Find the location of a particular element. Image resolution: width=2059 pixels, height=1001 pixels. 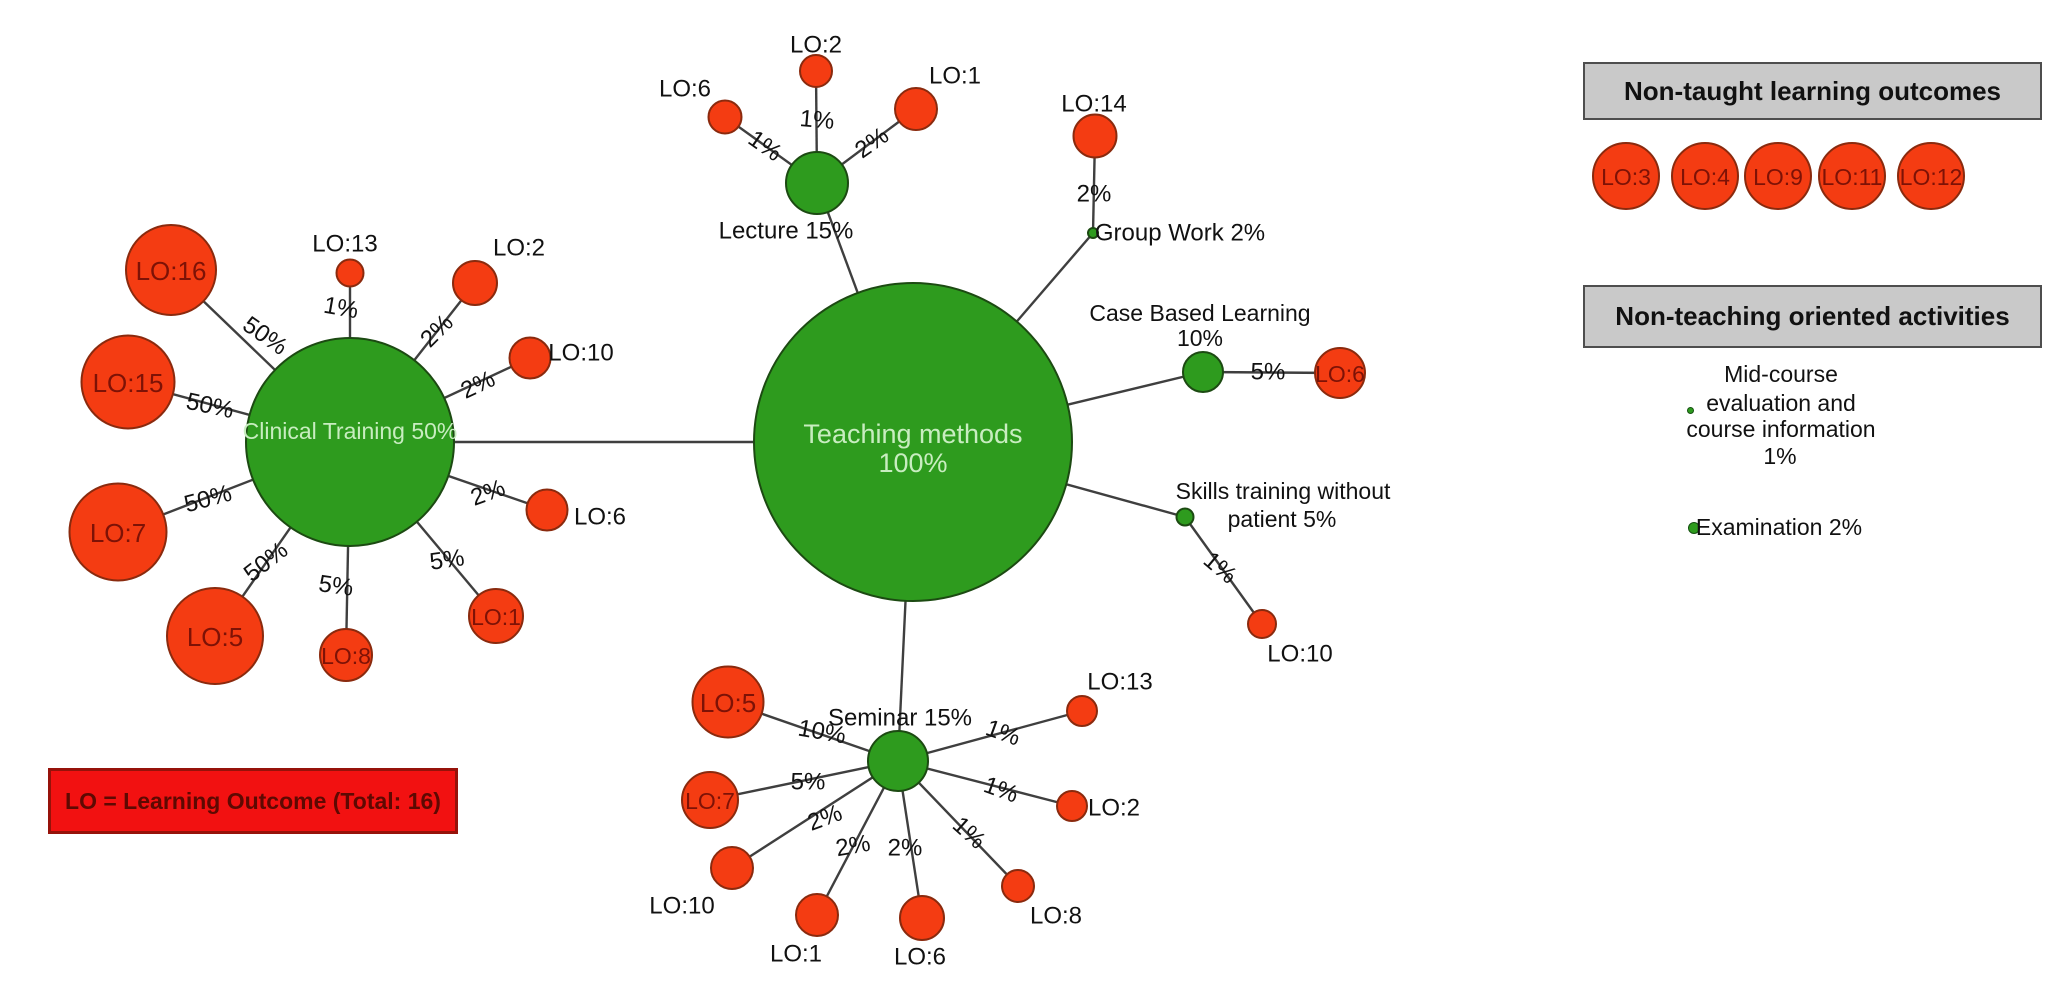

examination-label: Examination 2% is located at coordinates (1779, 527).